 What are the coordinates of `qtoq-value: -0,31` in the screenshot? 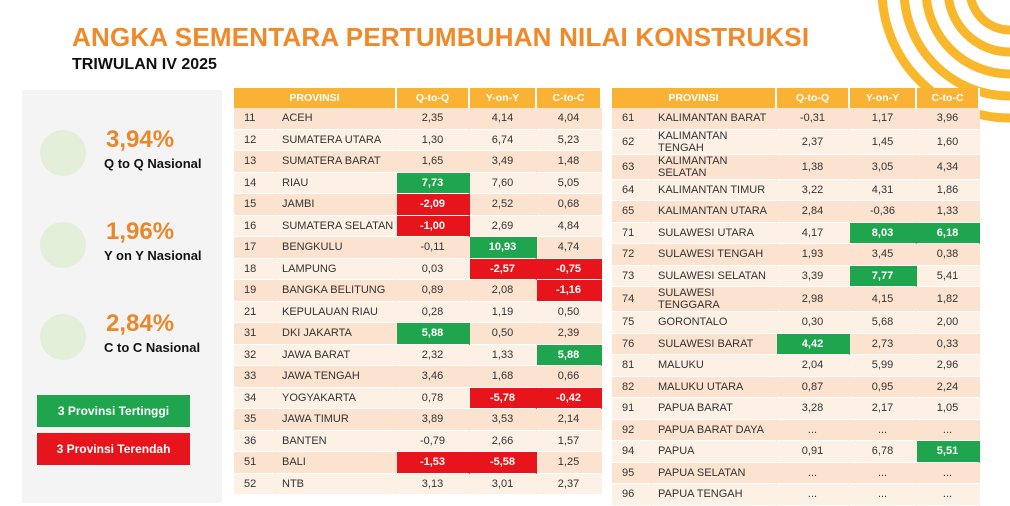 It's located at (813, 119).